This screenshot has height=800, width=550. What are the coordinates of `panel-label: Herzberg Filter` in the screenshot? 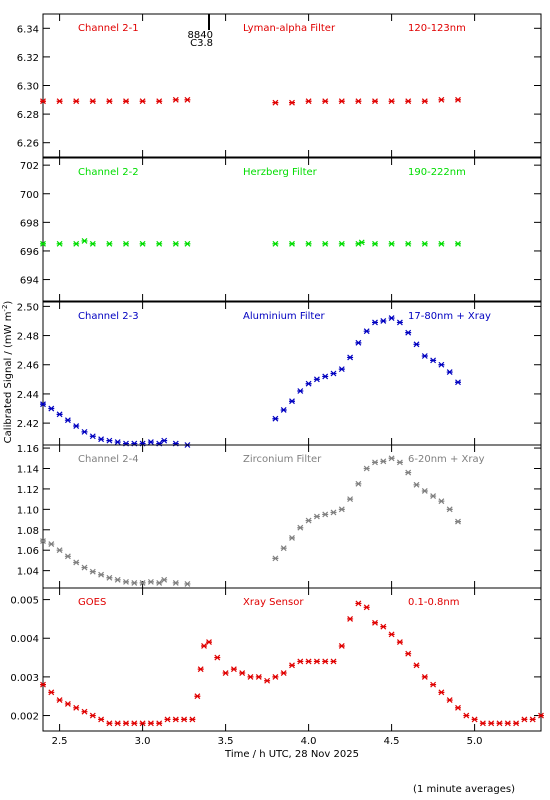 It's located at (280, 172).